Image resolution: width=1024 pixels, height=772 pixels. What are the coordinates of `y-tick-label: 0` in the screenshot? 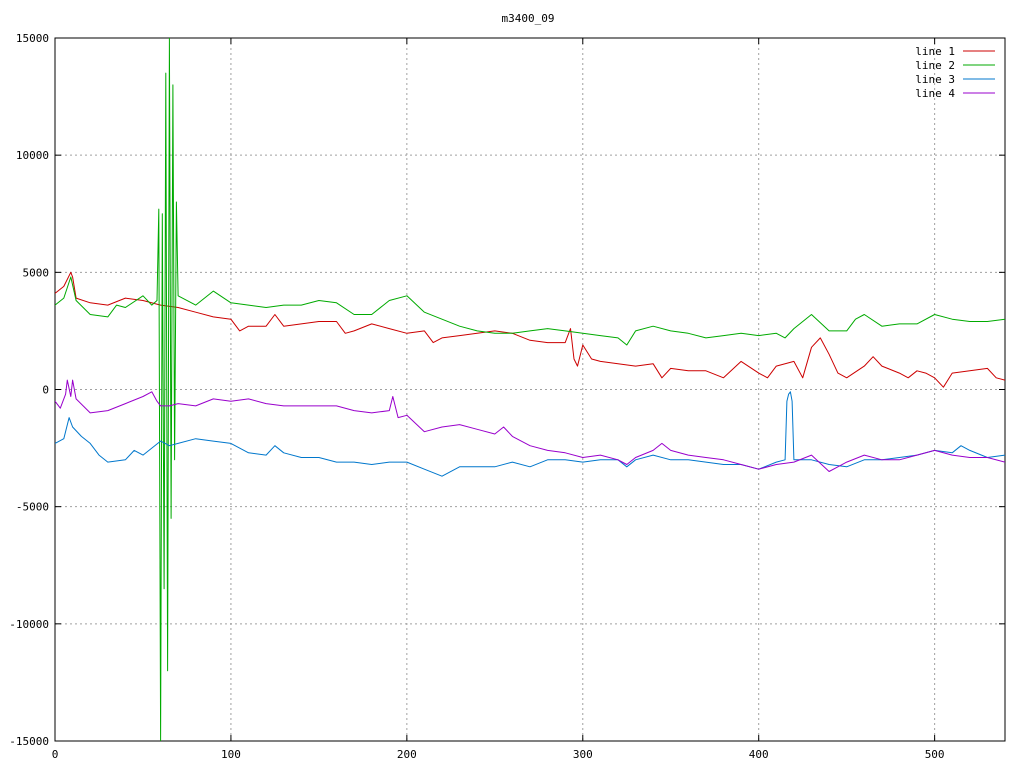 It's located at (45, 390).